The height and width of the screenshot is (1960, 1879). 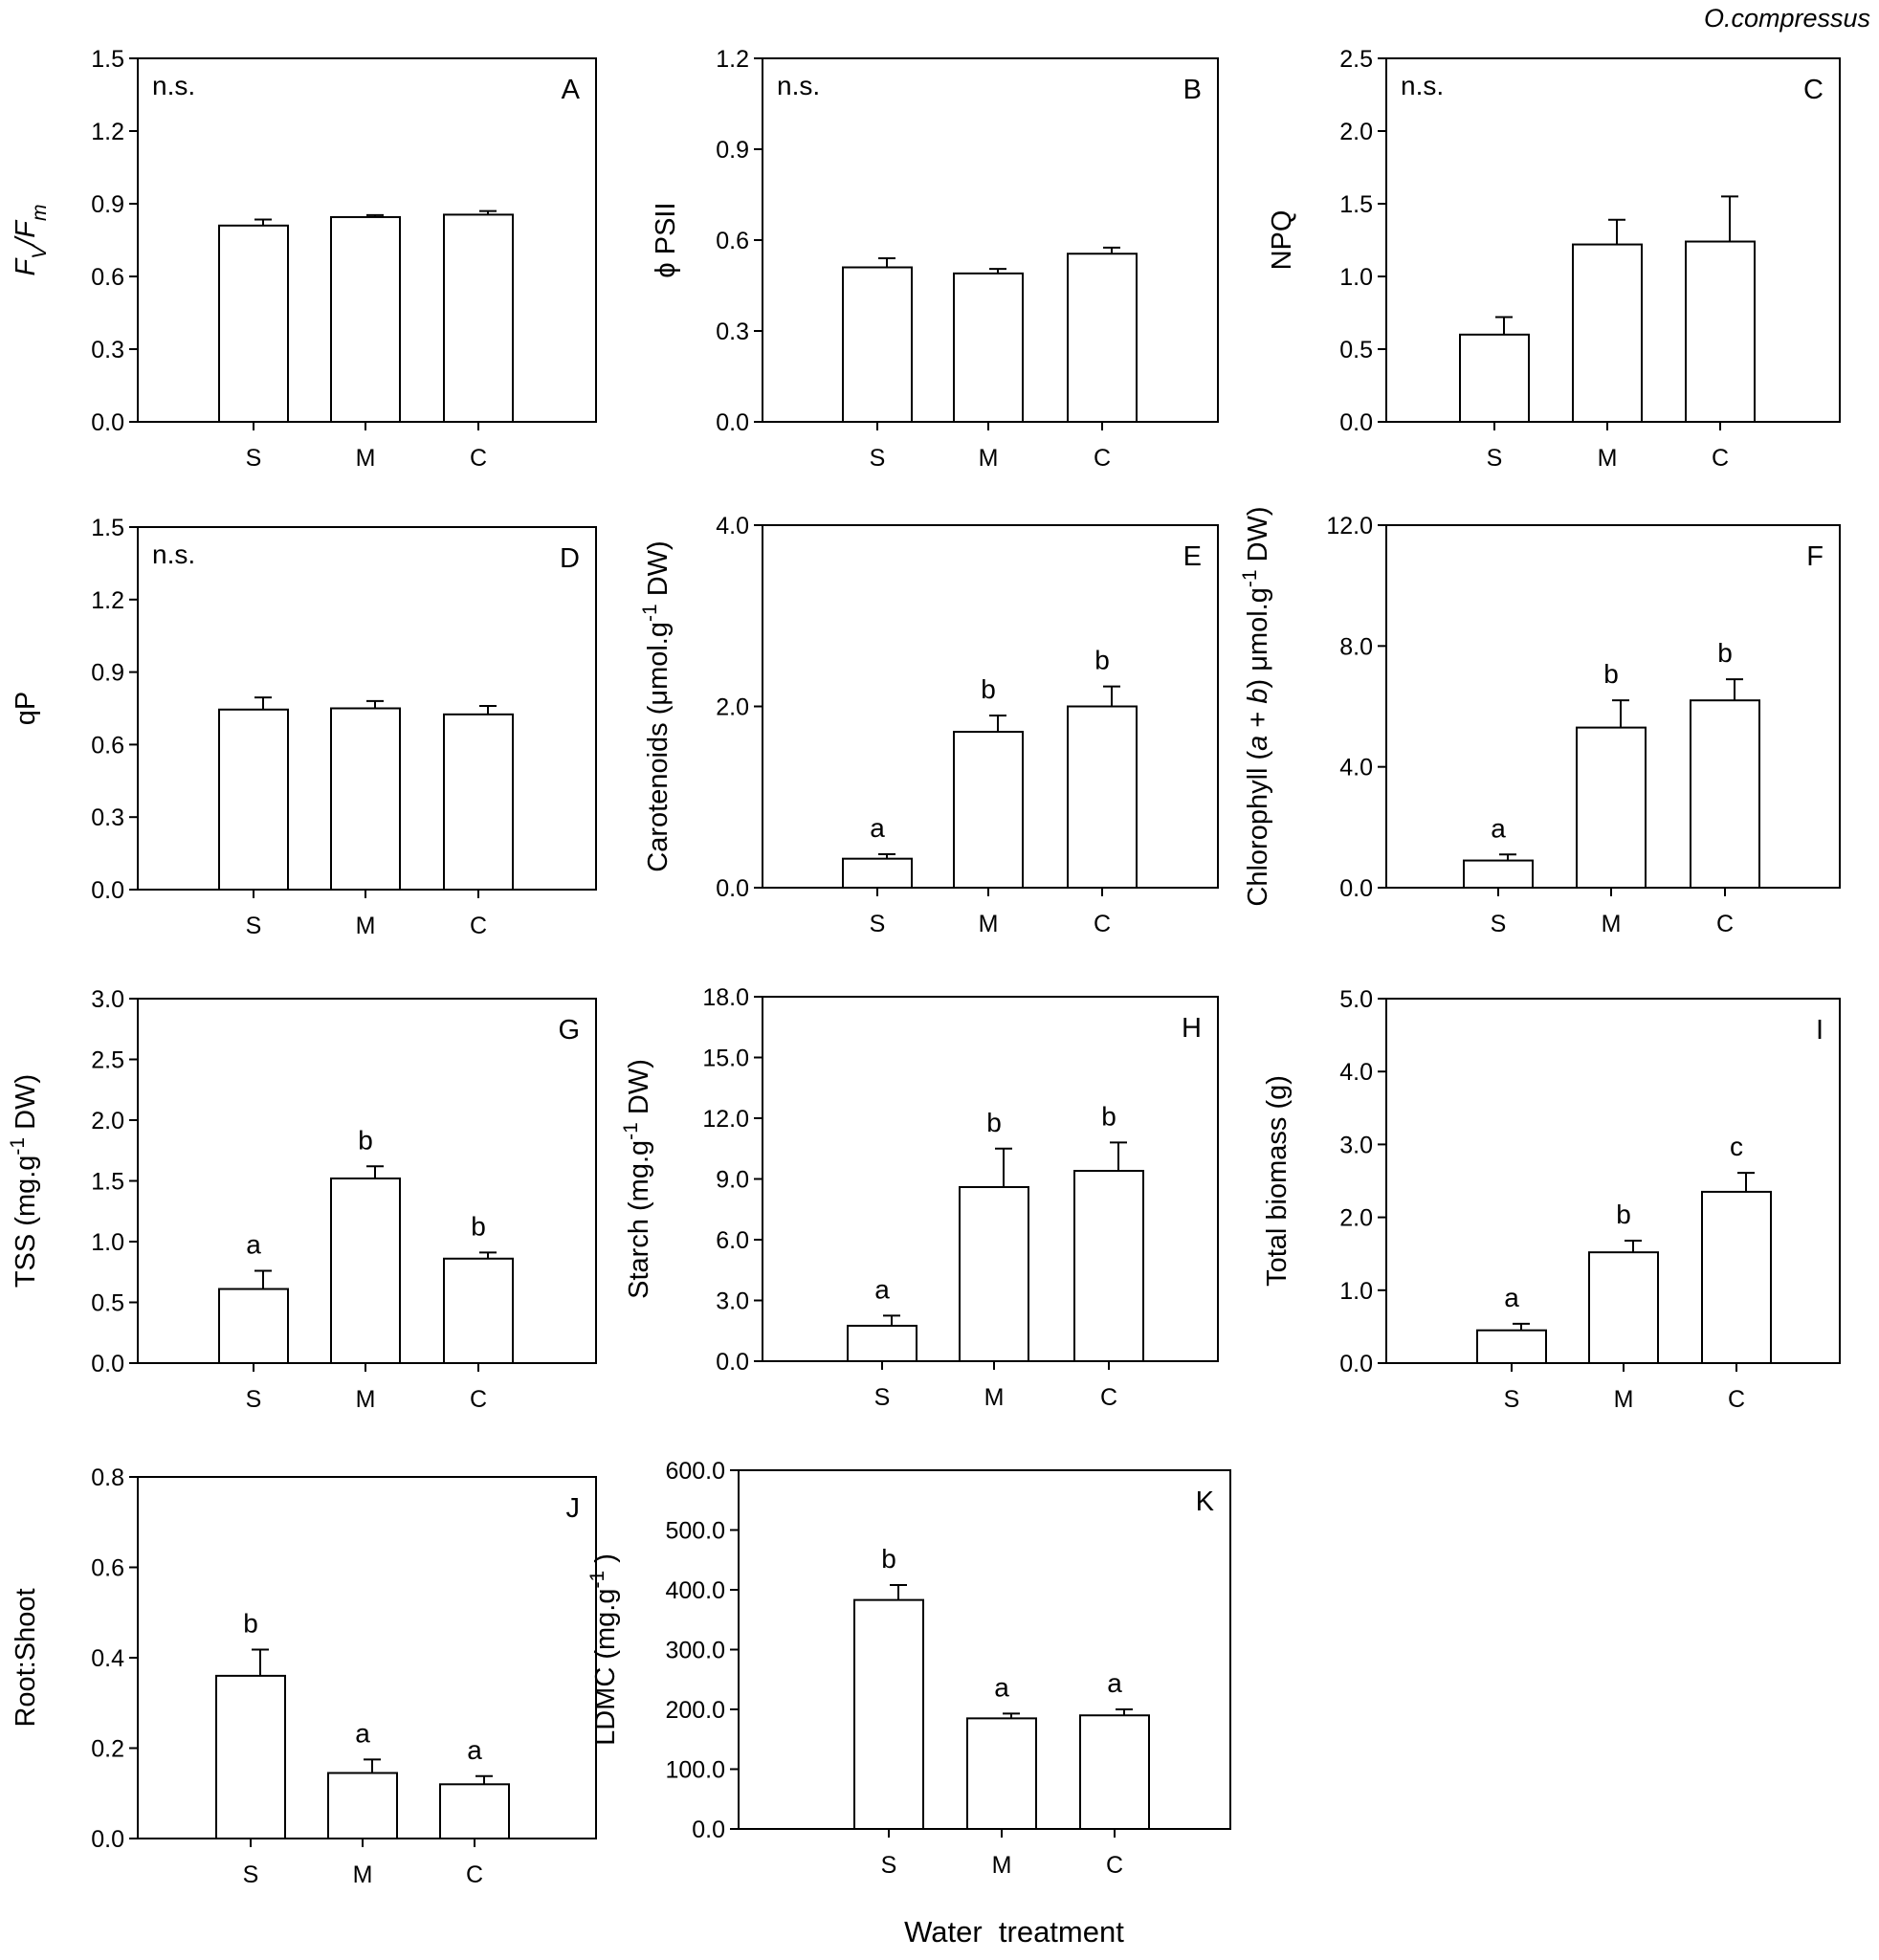 I want to click on y-tick-label: 5.0, so click(x=1356, y=999).